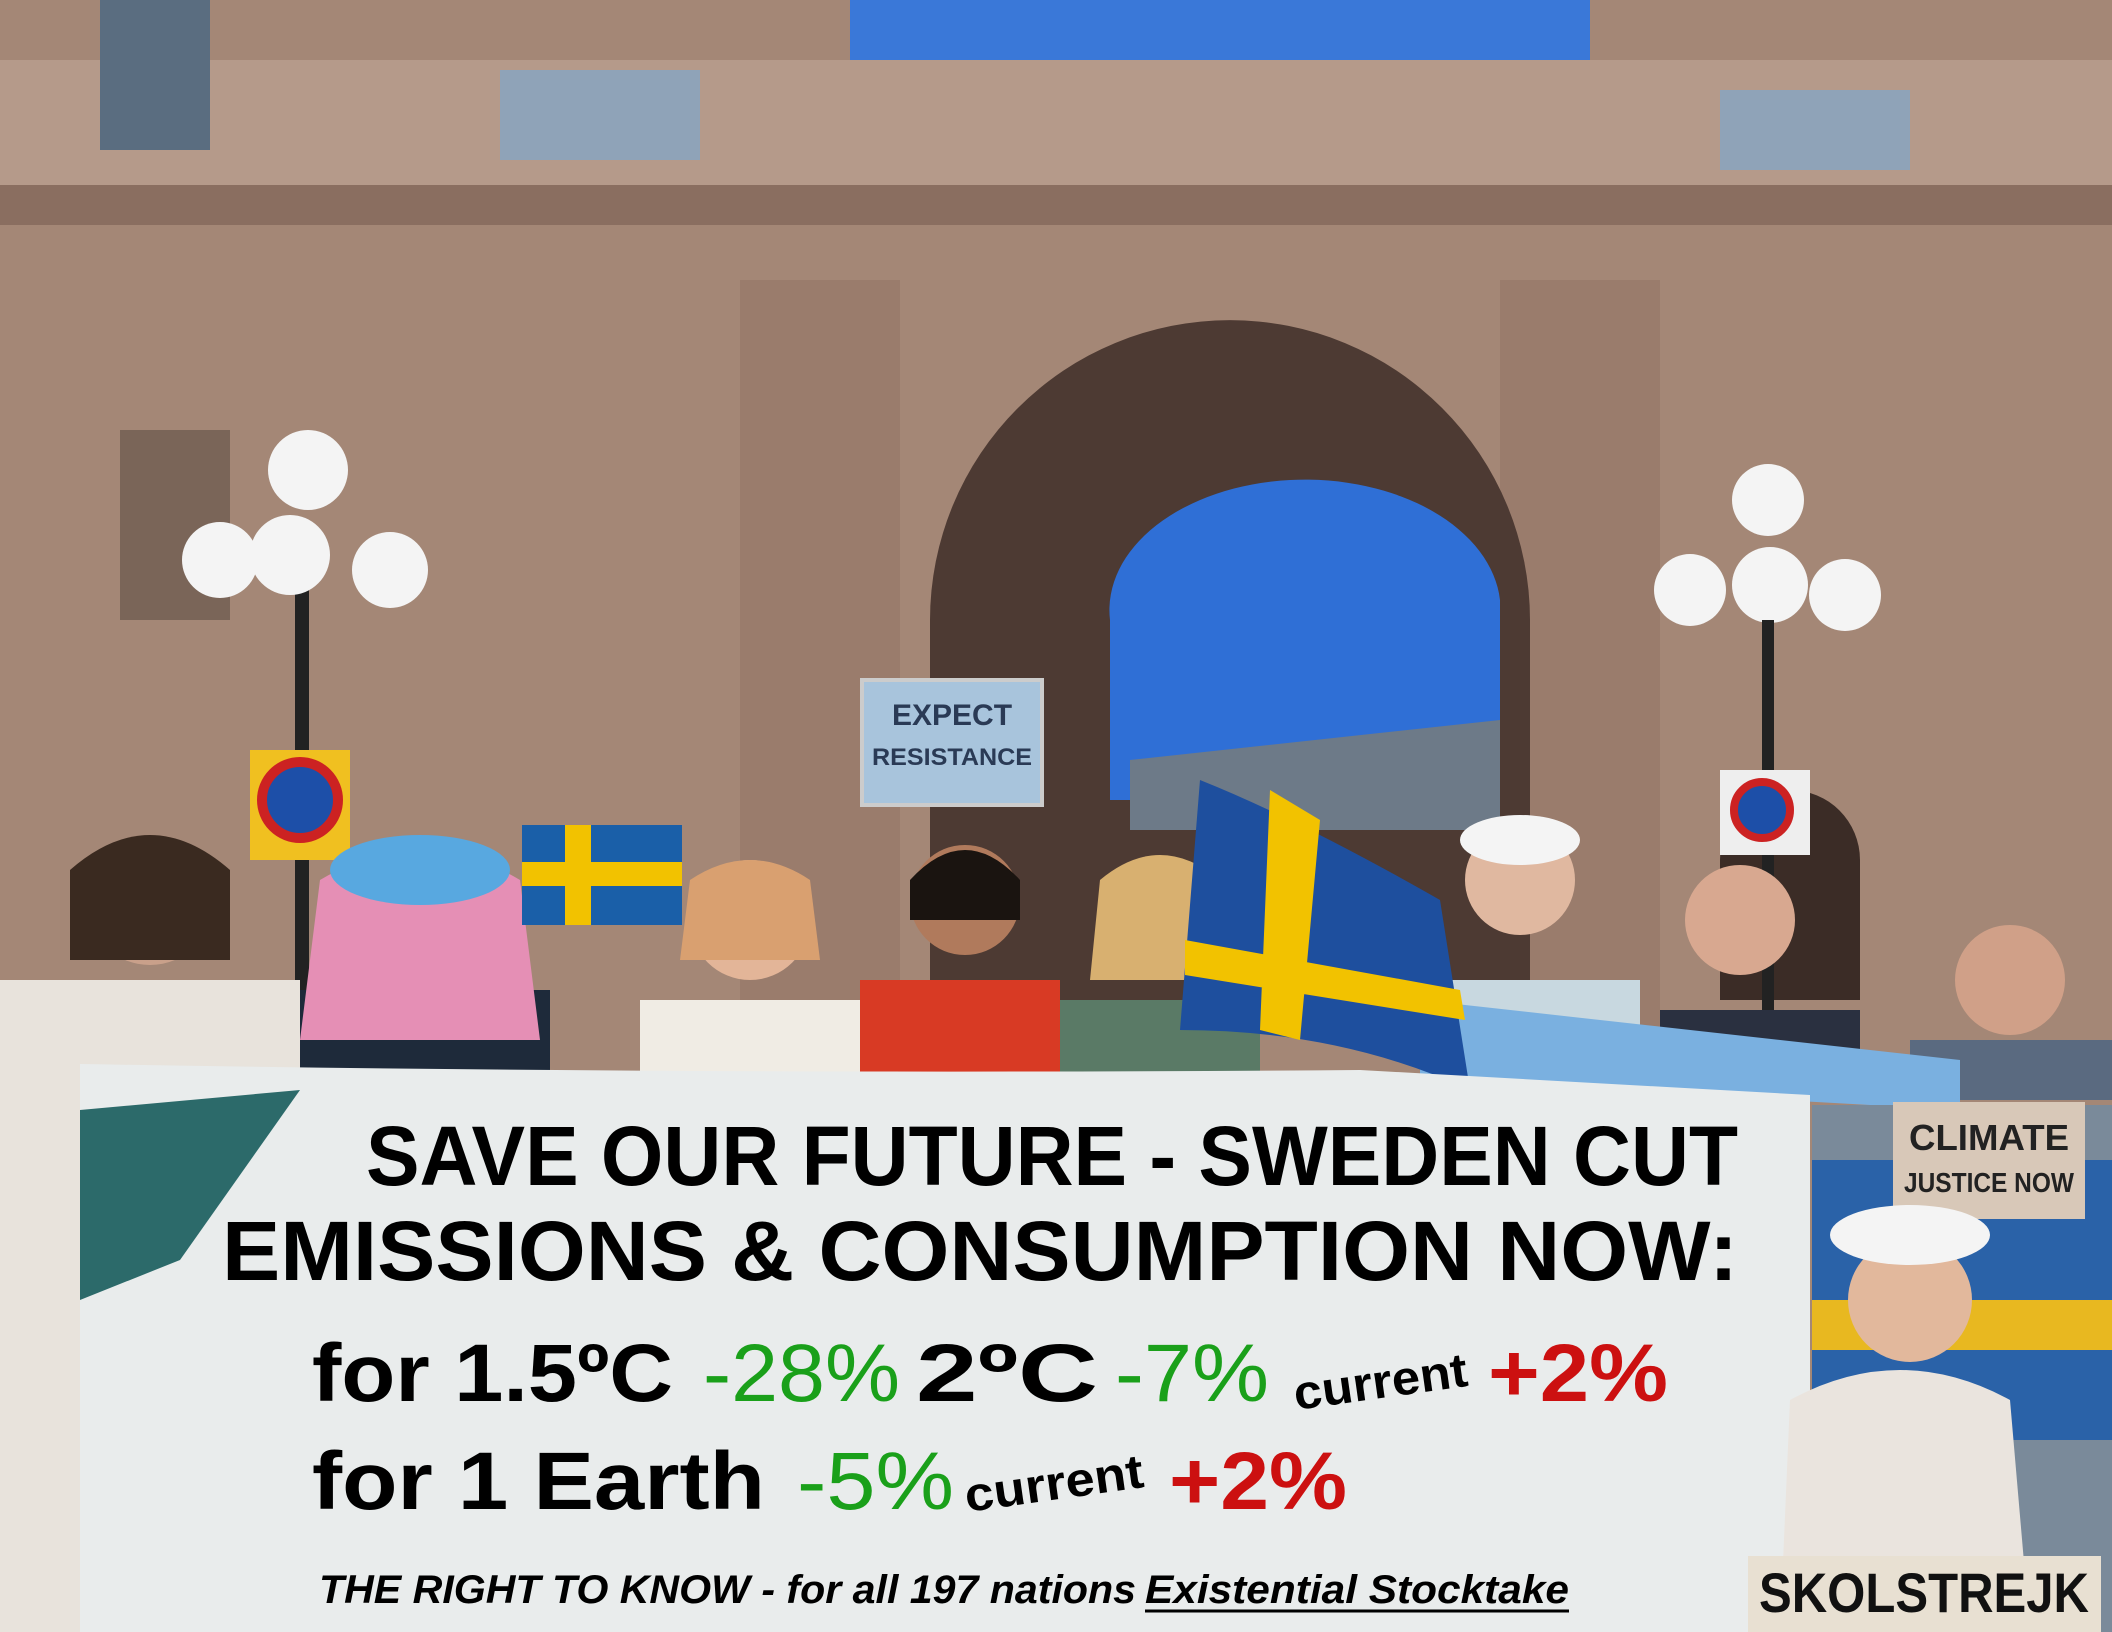 This screenshot has height=1632, width=2112. I want to click on footer-text: THE RIGHT TO KNOW - for all 197 nations, so click(727, 1590).